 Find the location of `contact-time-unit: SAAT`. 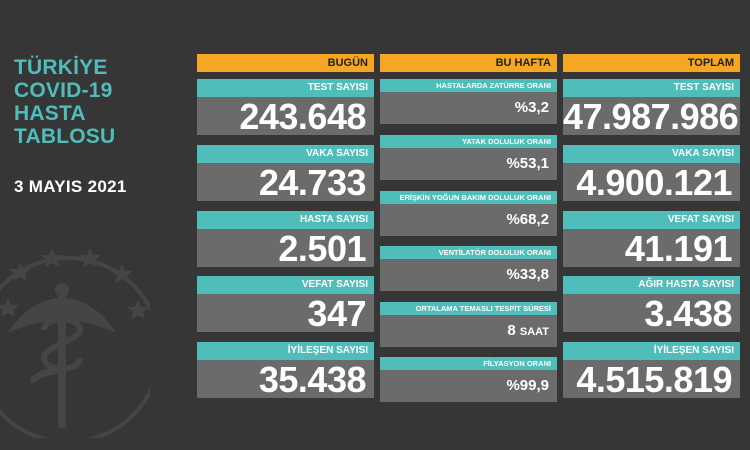

contact-time-unit: SAAT is located at coordinates (534, 332).